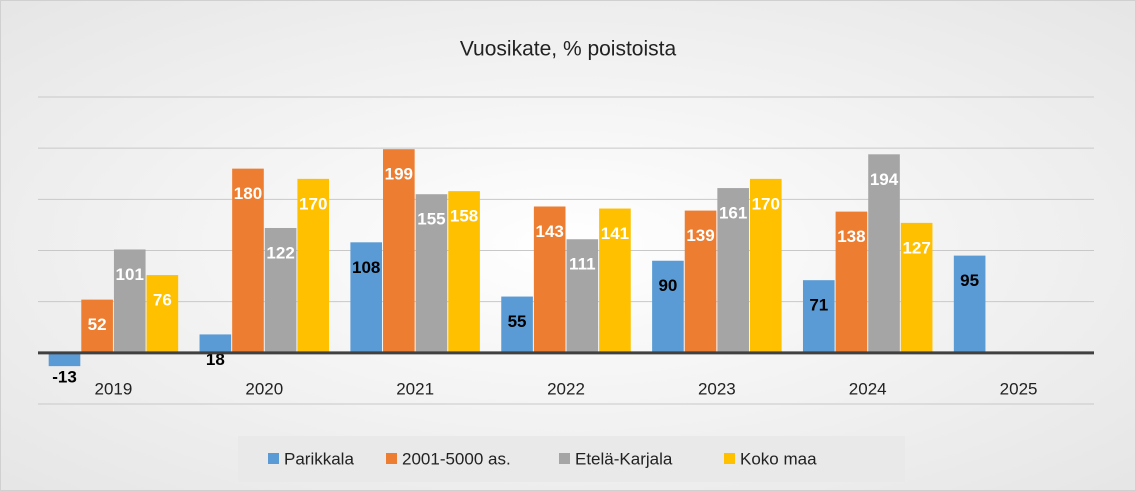 The image size is (1136, 491). I want to click on legend-label: Koko maa, so click(778, 458).